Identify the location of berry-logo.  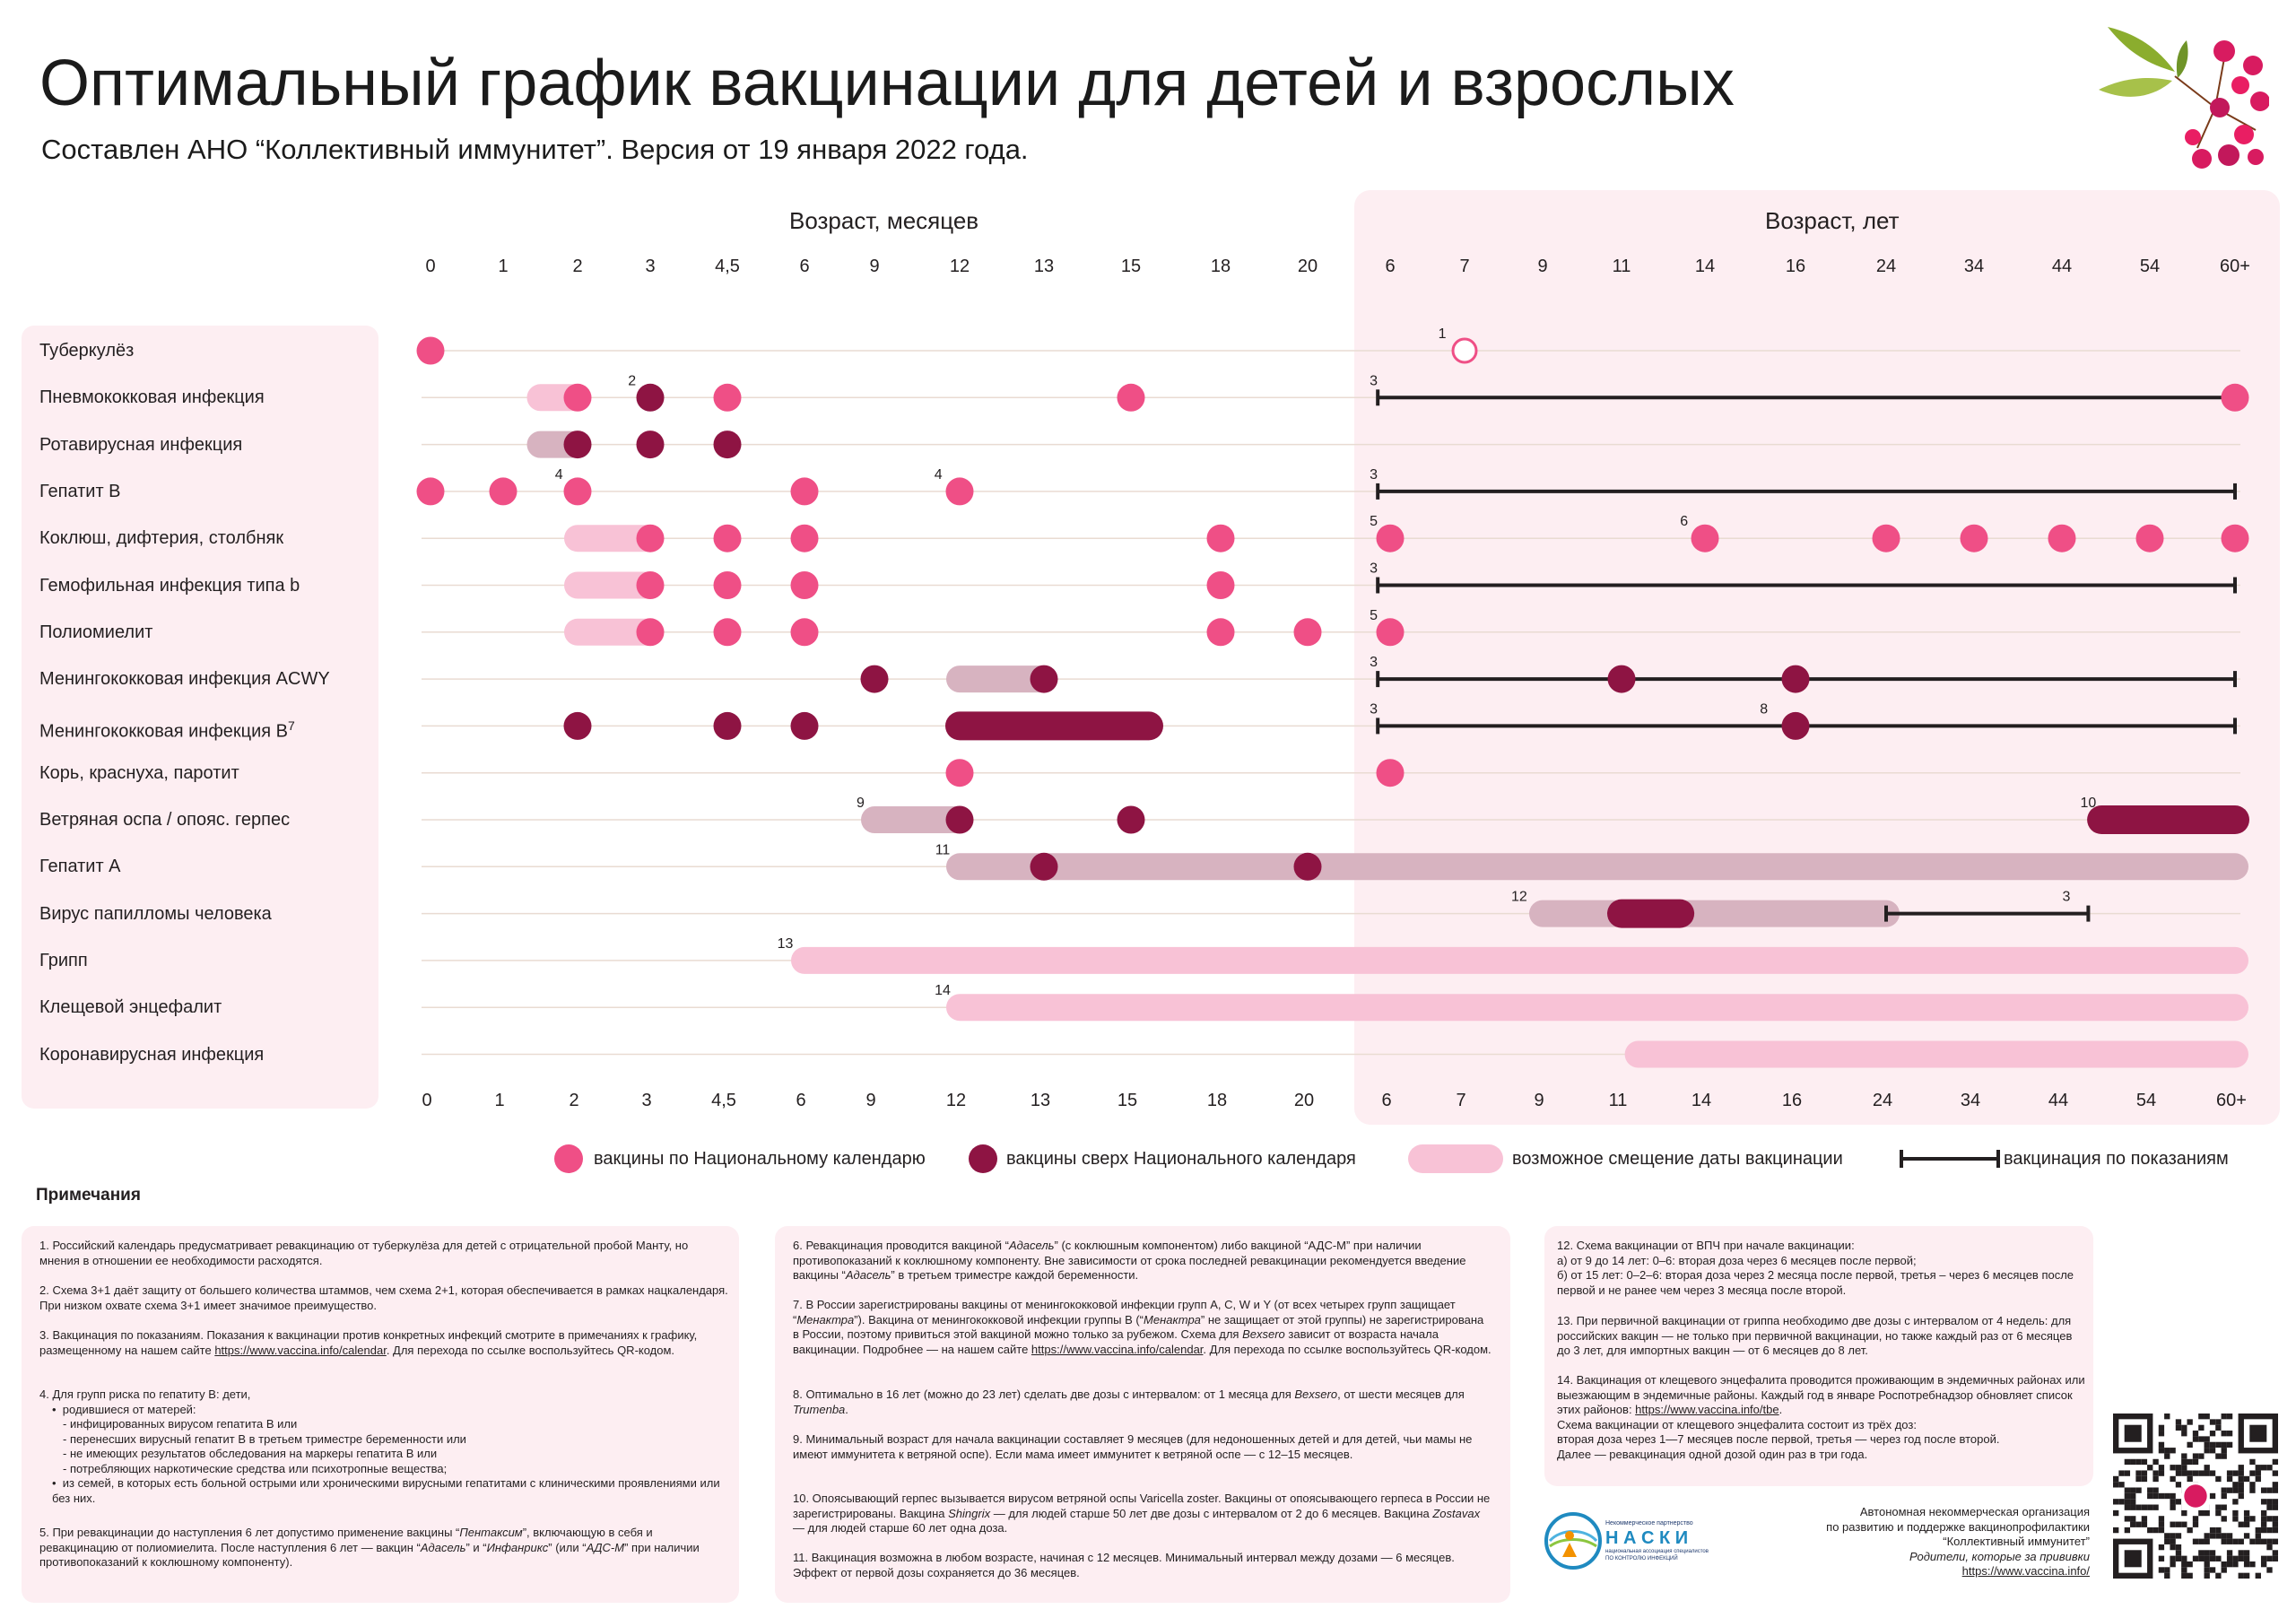
(2184, 98).